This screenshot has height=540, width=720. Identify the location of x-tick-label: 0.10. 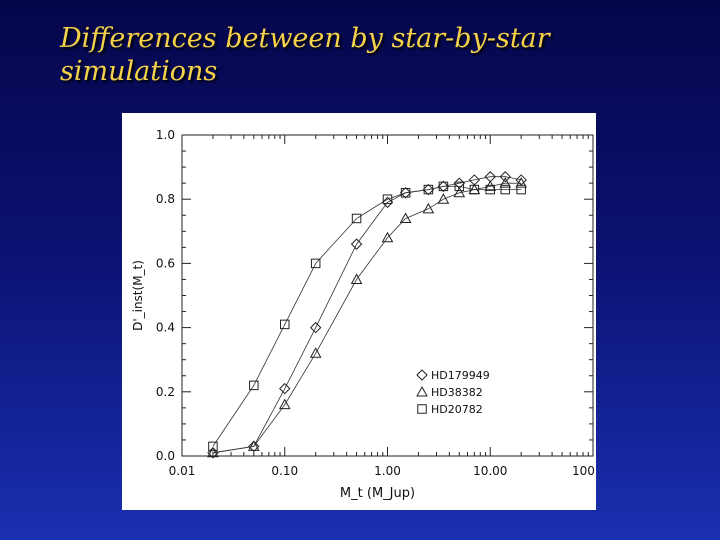
(284, 471).